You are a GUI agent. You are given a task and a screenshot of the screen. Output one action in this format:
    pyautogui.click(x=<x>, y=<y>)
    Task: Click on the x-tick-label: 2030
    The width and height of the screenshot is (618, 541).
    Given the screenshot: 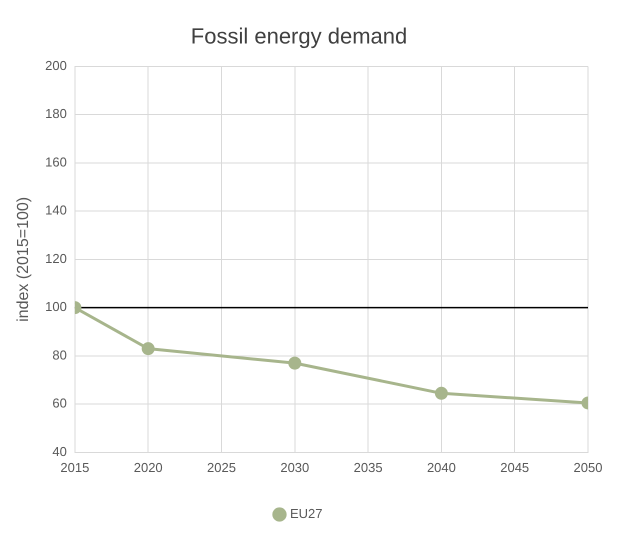 What is the action you would take?
    pyautogui.click(x=295, y=467)
    